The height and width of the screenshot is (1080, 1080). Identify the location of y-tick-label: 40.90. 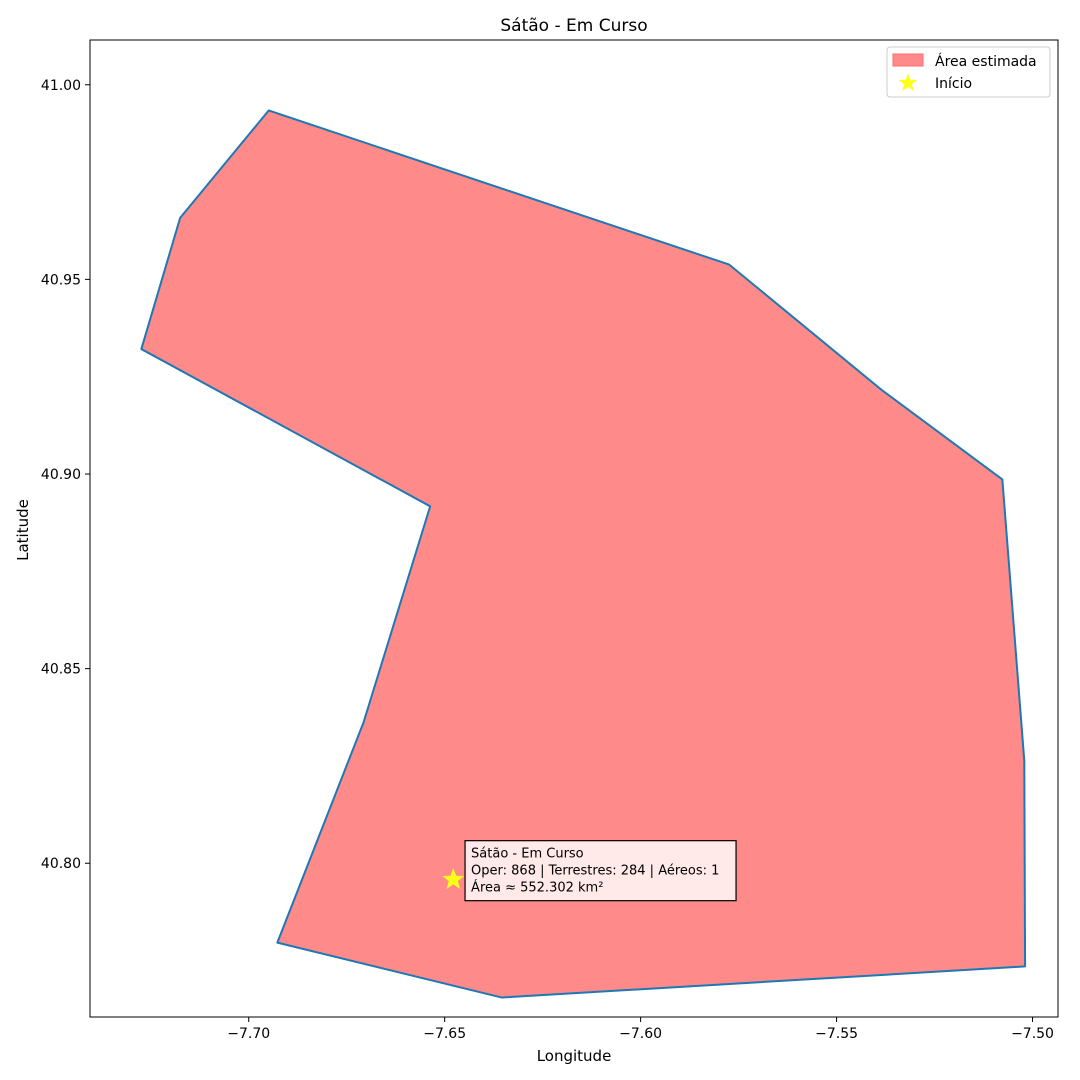
(61, 475).